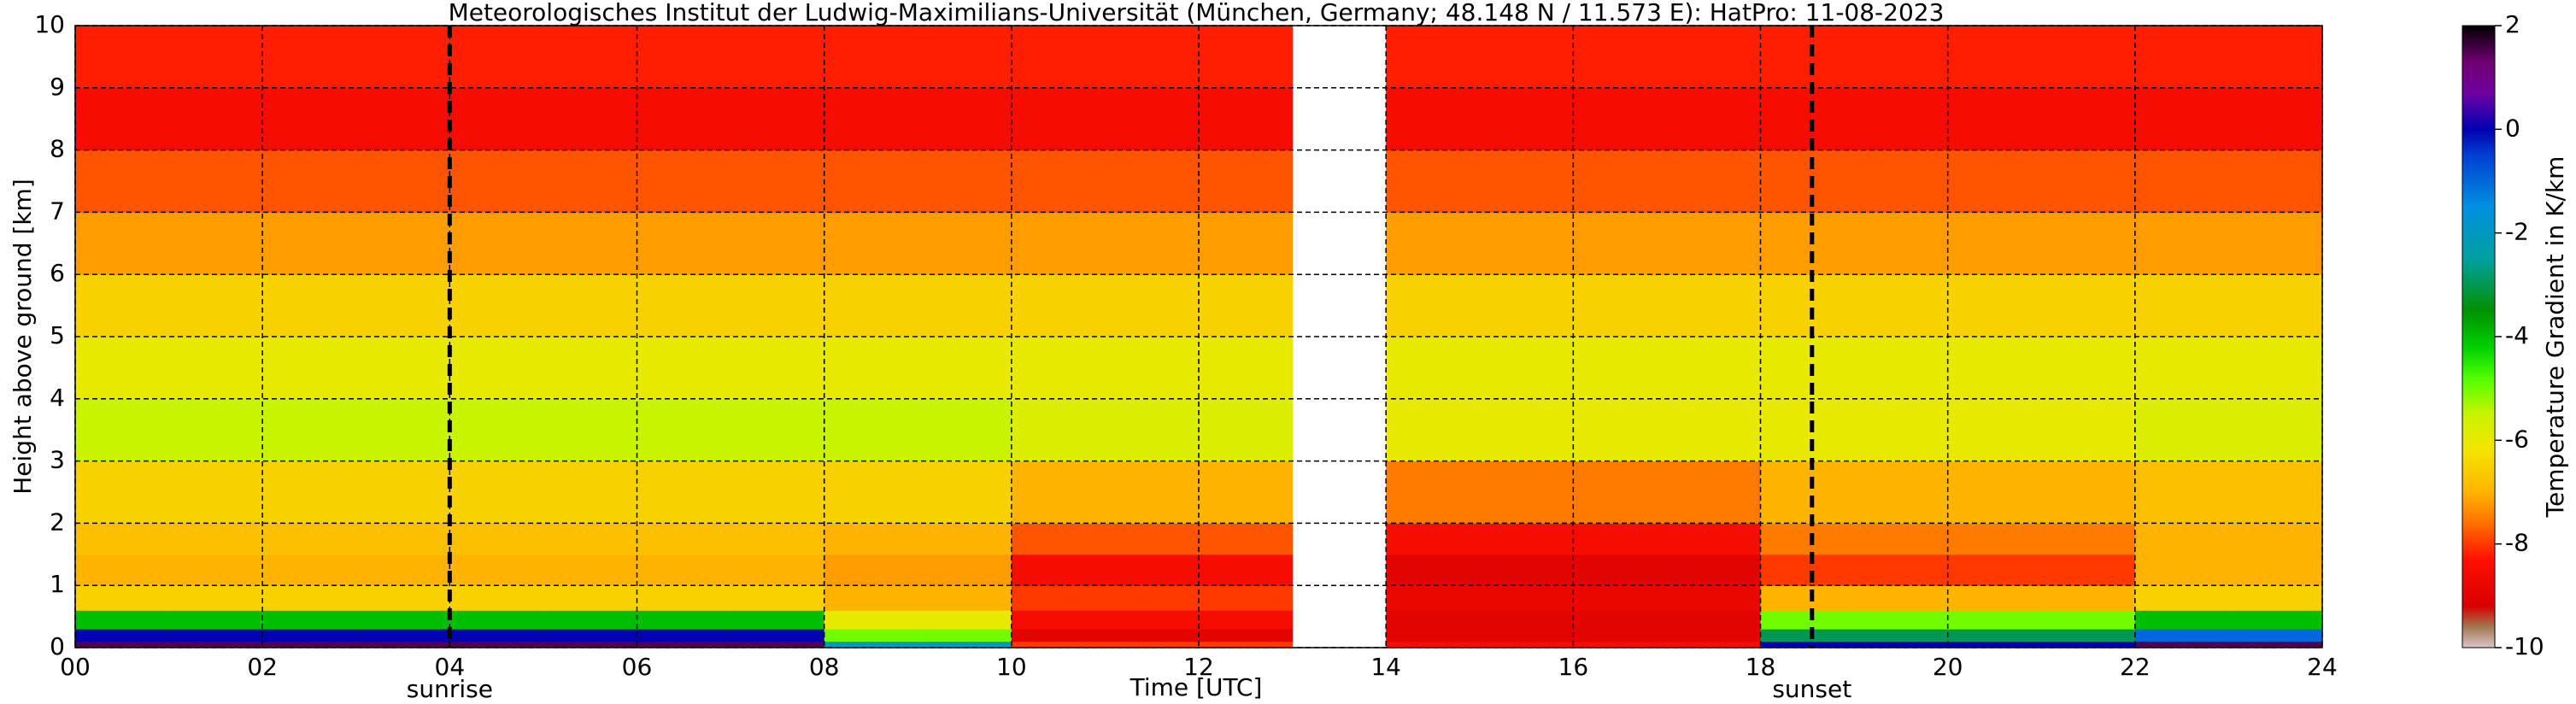 The image size is (2576, 704). What do you see at coordinates (2517, 439) in the screenshot?
I see `colorbar-tick-label: -6` at bounding box center [2517, 439].